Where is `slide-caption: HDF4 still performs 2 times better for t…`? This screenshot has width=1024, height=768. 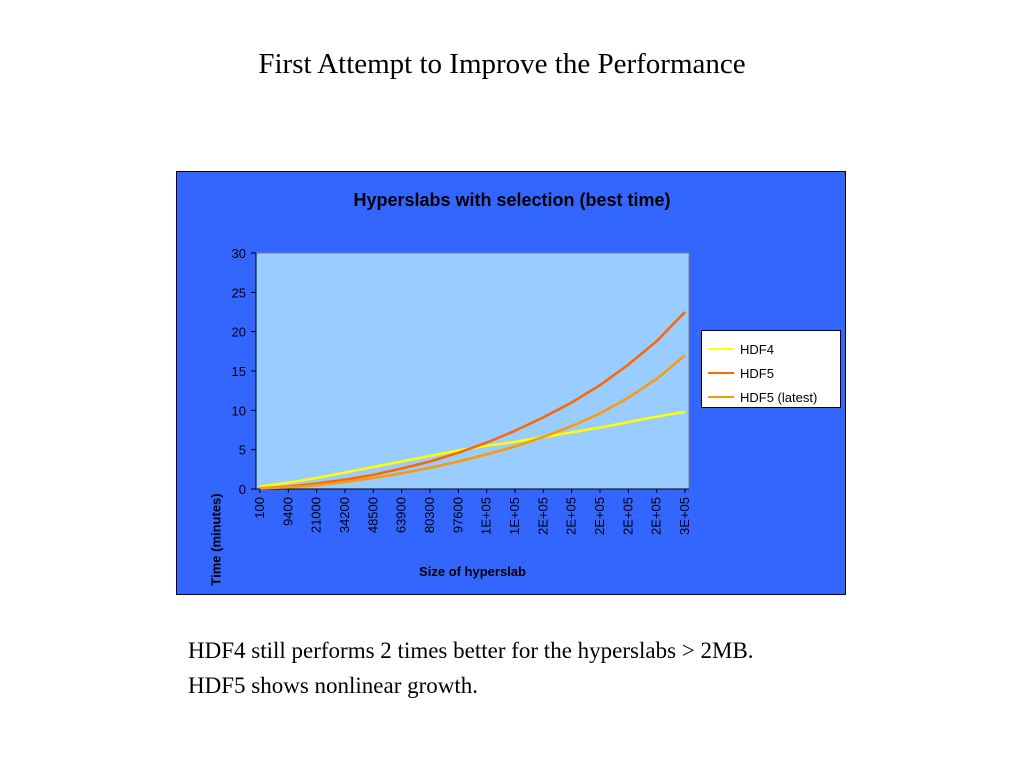 slide-caption: HDF4 still performs 2 times better for t… is located at coordinates (588, 668).